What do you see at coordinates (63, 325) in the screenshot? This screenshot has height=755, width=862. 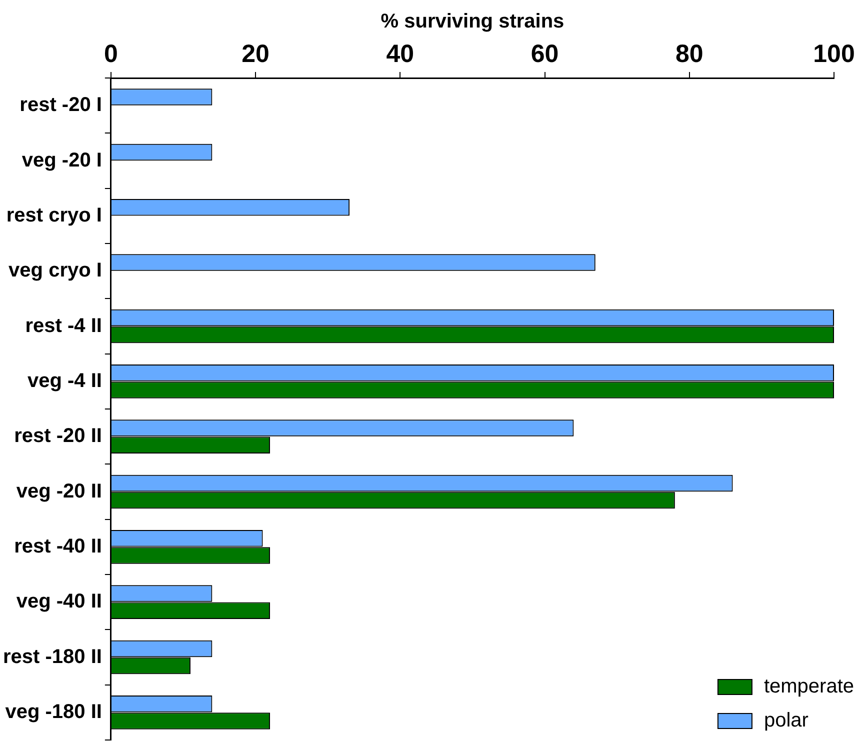 I see `y-tick-label: rest -4 II` at bounding box center [63, 325].